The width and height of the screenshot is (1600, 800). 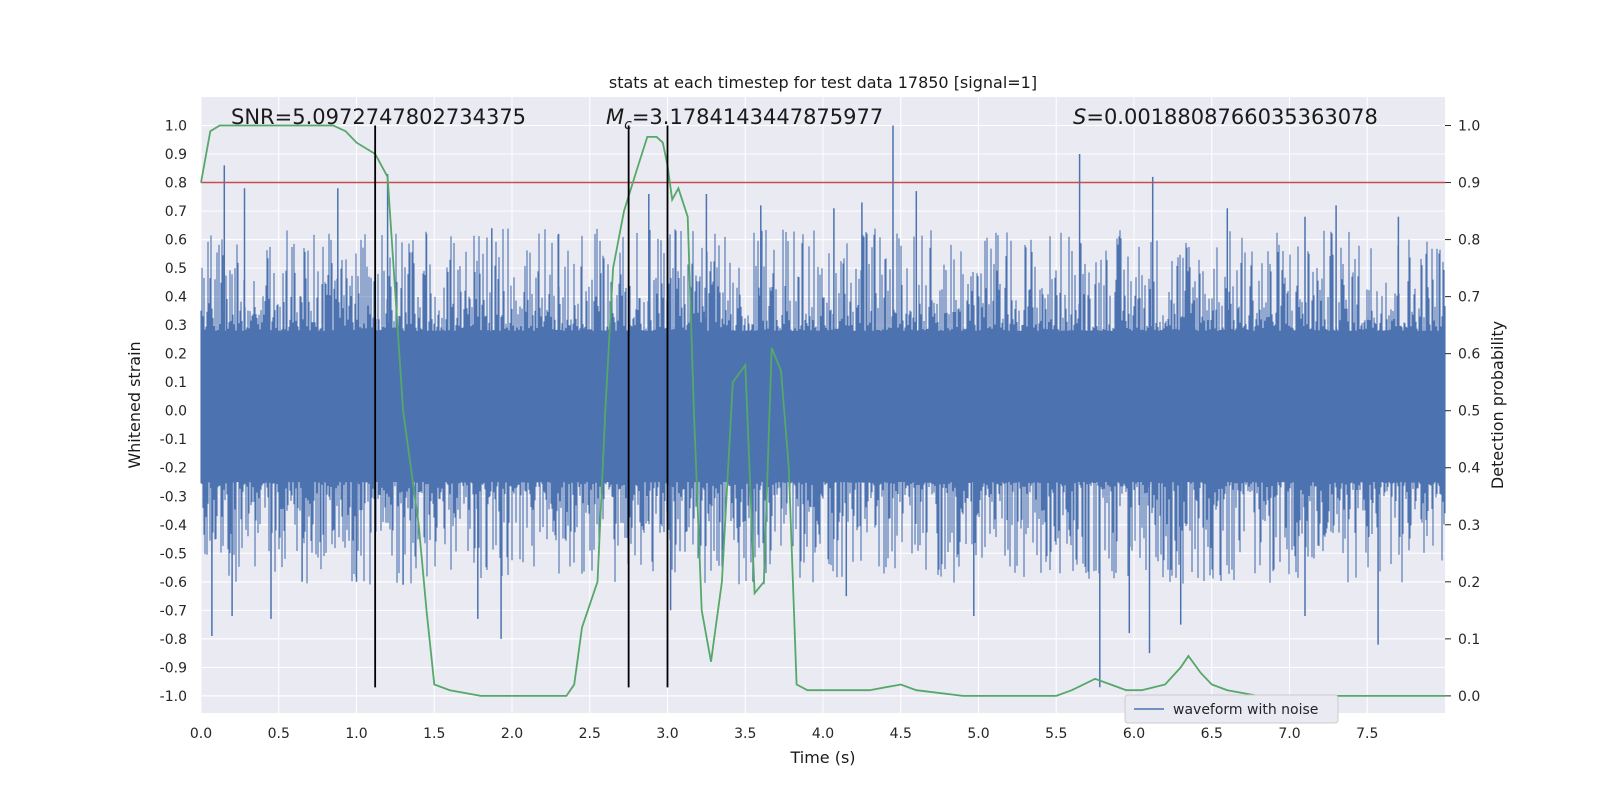 What do you see at coordinates (978, 734) in the screenshot?
I see `x-tick-label: 5.0` at bounding box center [978, 734].